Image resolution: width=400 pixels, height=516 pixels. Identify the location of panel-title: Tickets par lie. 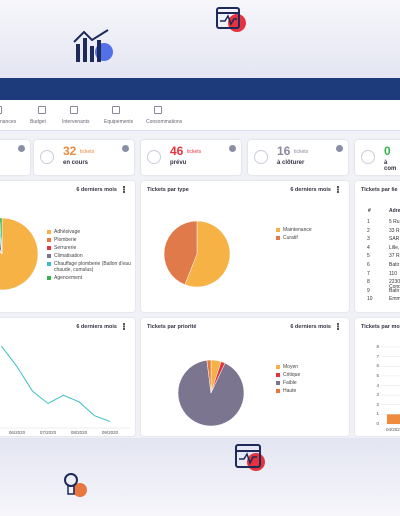
(379, 190).